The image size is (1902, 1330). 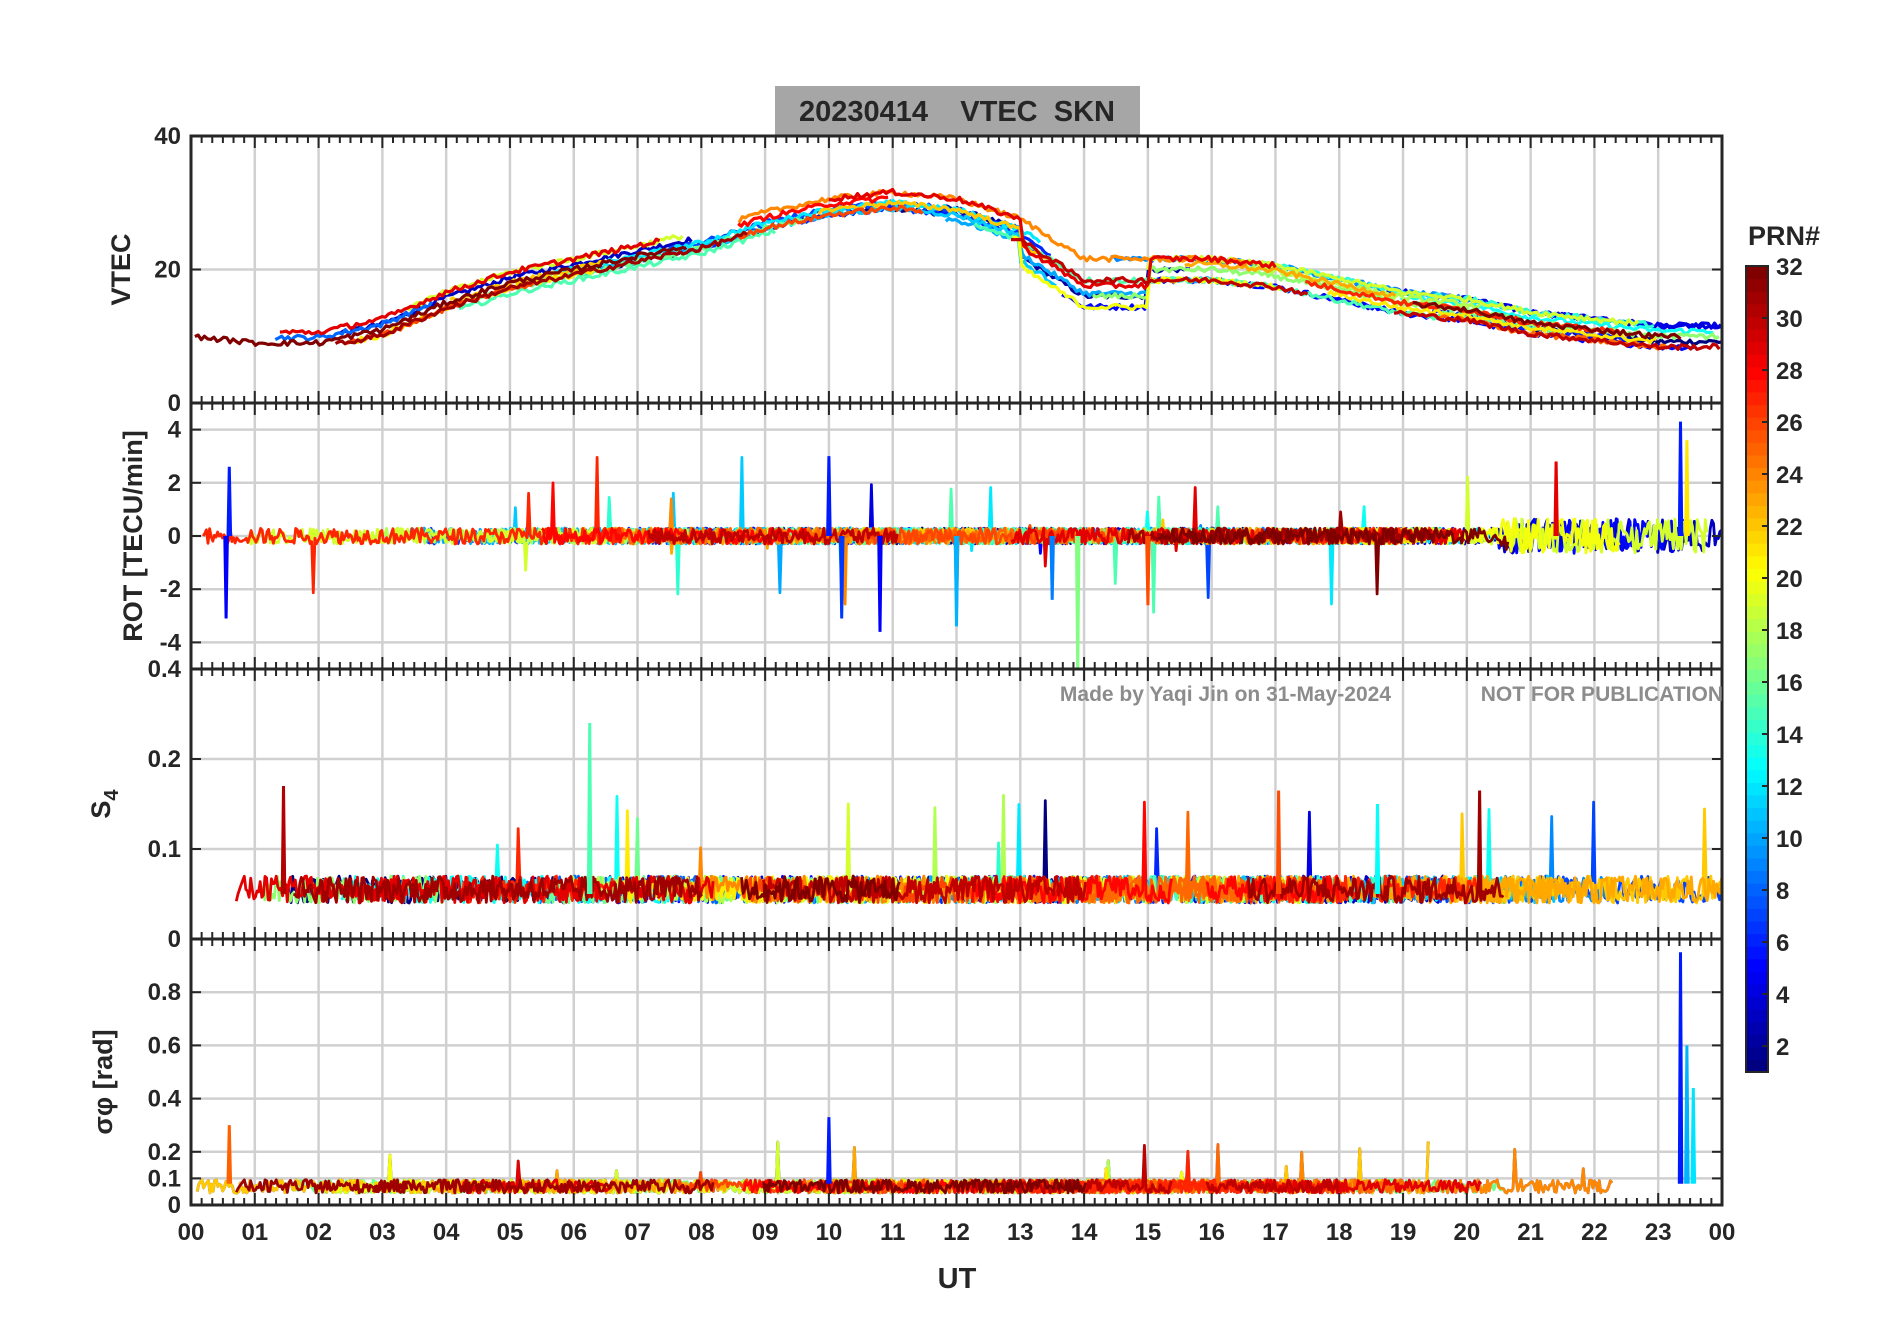 What do you see at coordinates (1789, 579) in the screenshot?
I see `colorbar-tick-label: 20` at bounding box center [1789, 579].